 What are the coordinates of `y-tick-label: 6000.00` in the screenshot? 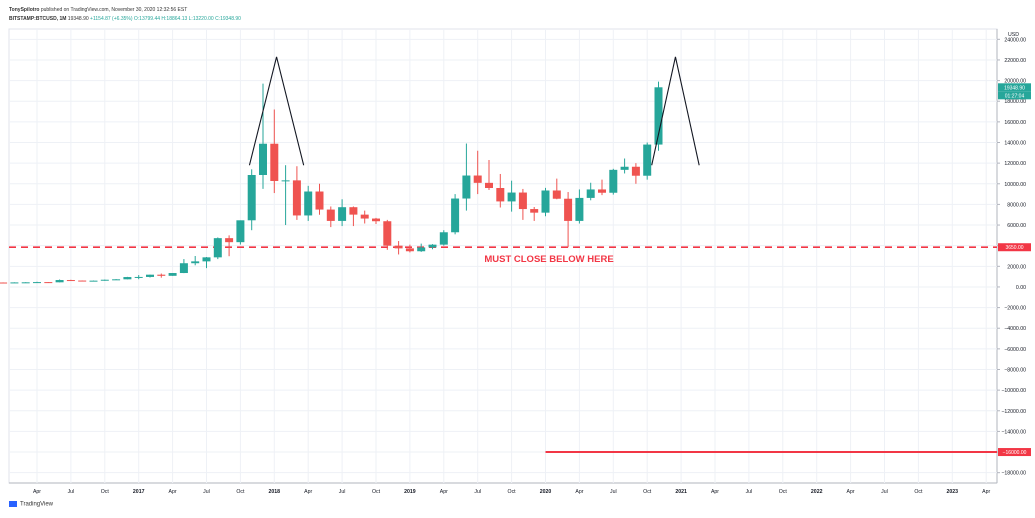 It's located at (1016, 226).